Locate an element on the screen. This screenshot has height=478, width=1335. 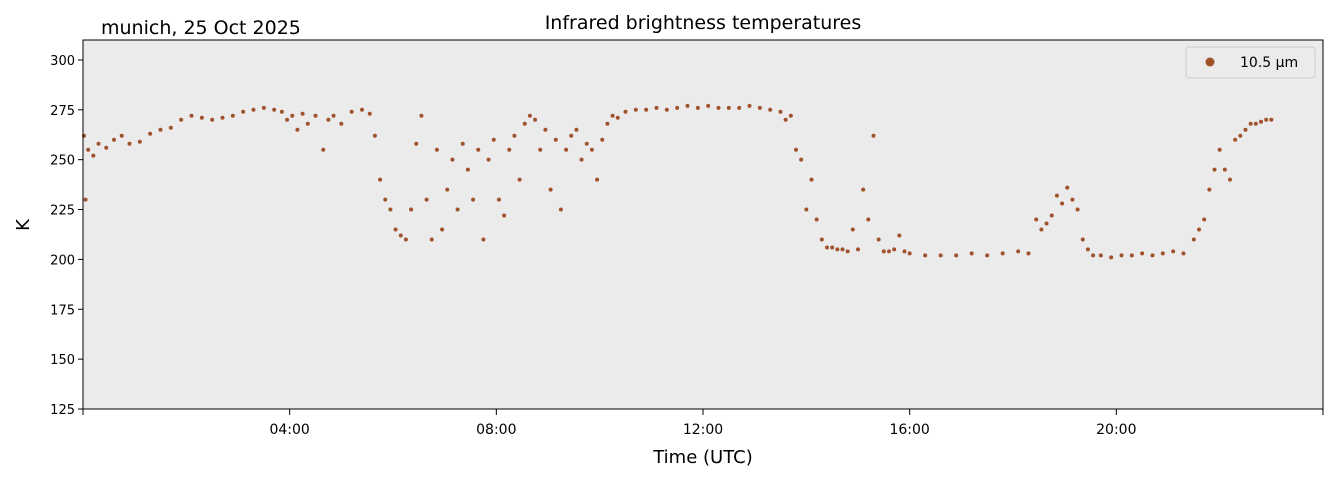
x-axis: 04:00 08:00 12:00 16:00 20:00 is located at coordinates (703, 423).